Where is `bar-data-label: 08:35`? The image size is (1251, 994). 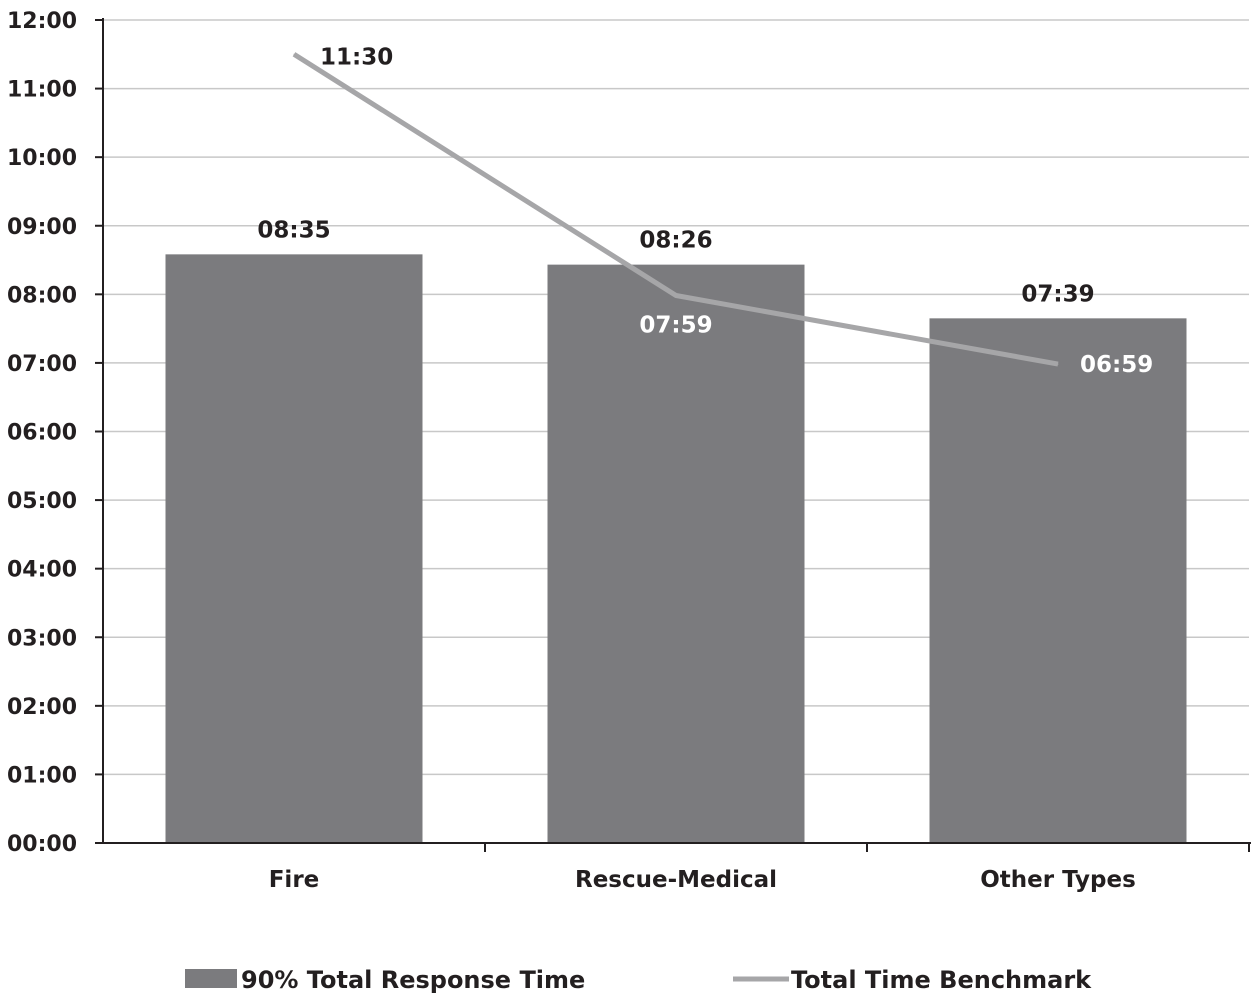 bar-data-label: 08:35 is located at coordinates (293, 230).